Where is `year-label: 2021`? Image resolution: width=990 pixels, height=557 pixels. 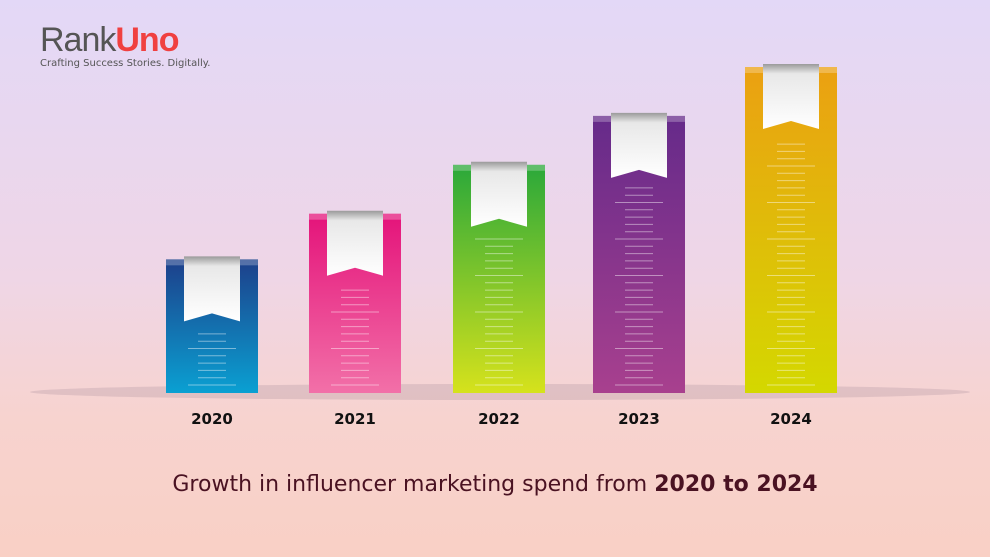
year-label: 2021 is located at coordinates (355, 419).